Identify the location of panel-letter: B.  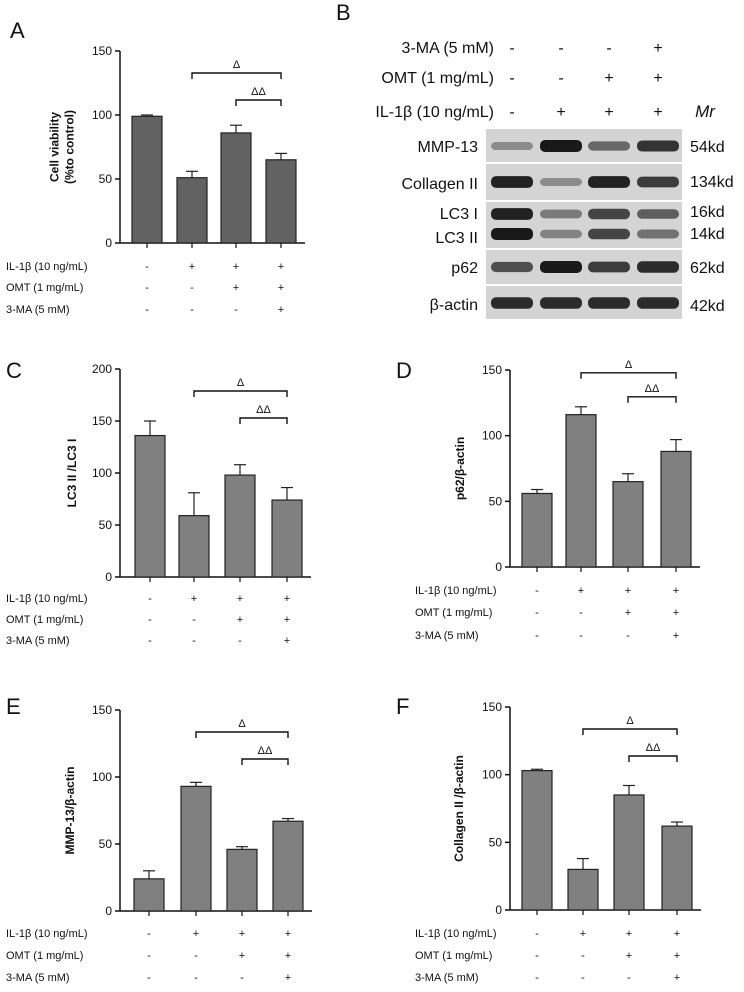
(343, 12).